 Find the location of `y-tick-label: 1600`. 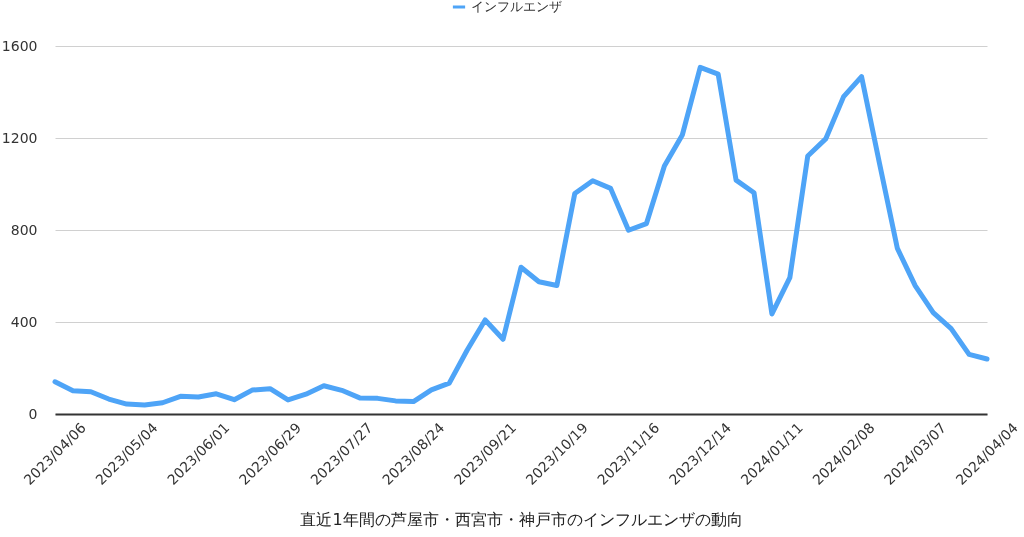

y-tick-label: 1600 is located at coordinates (19, 45).